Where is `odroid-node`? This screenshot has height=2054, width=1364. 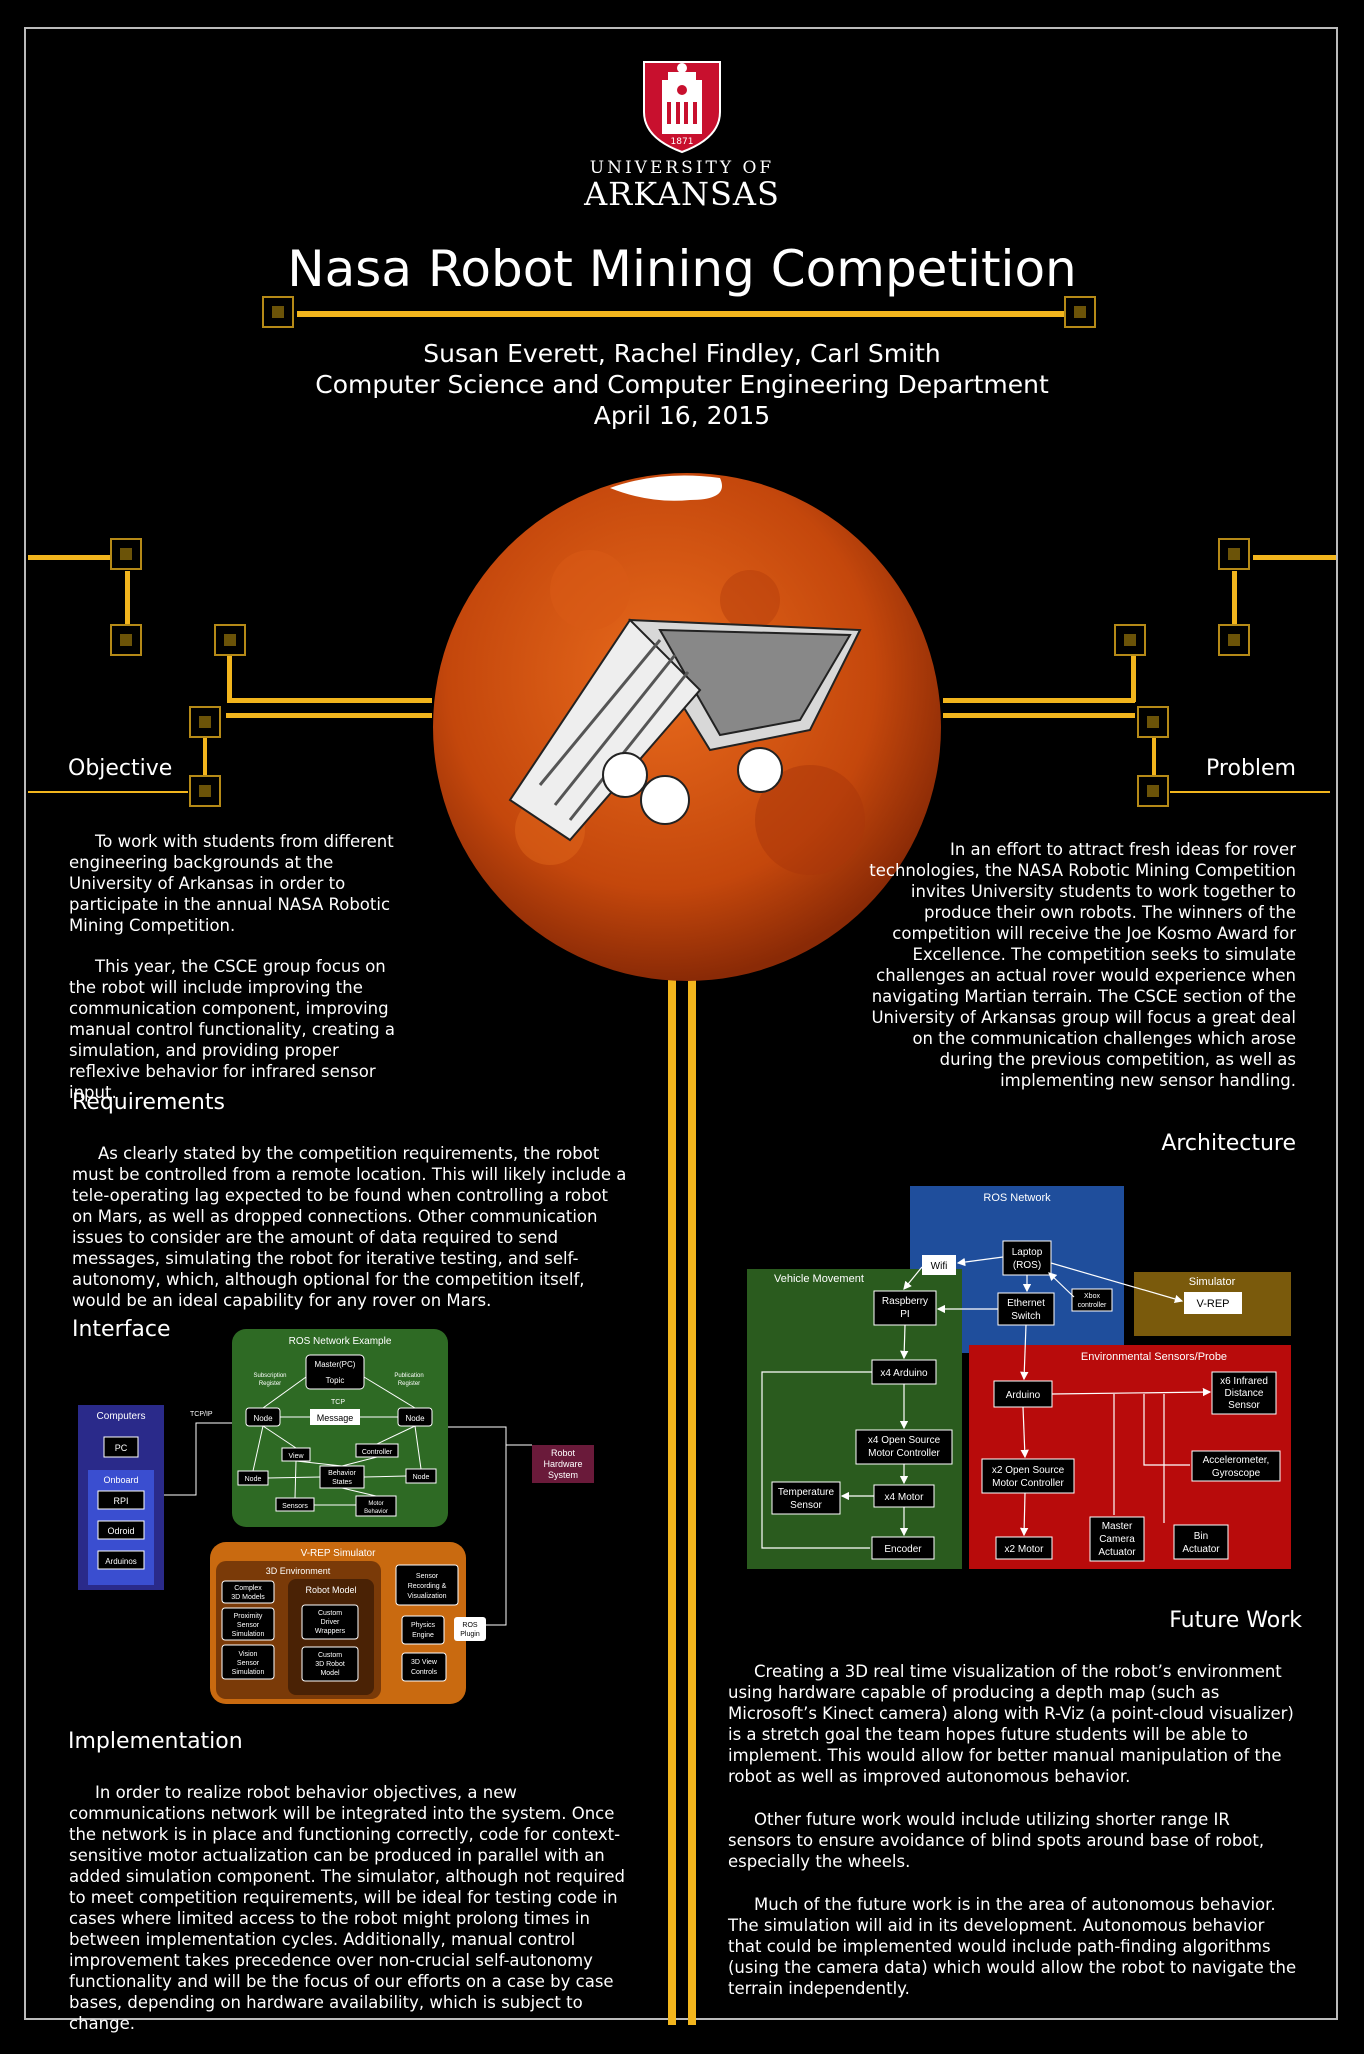 odroid-node is located at coordinates (121, 1530).